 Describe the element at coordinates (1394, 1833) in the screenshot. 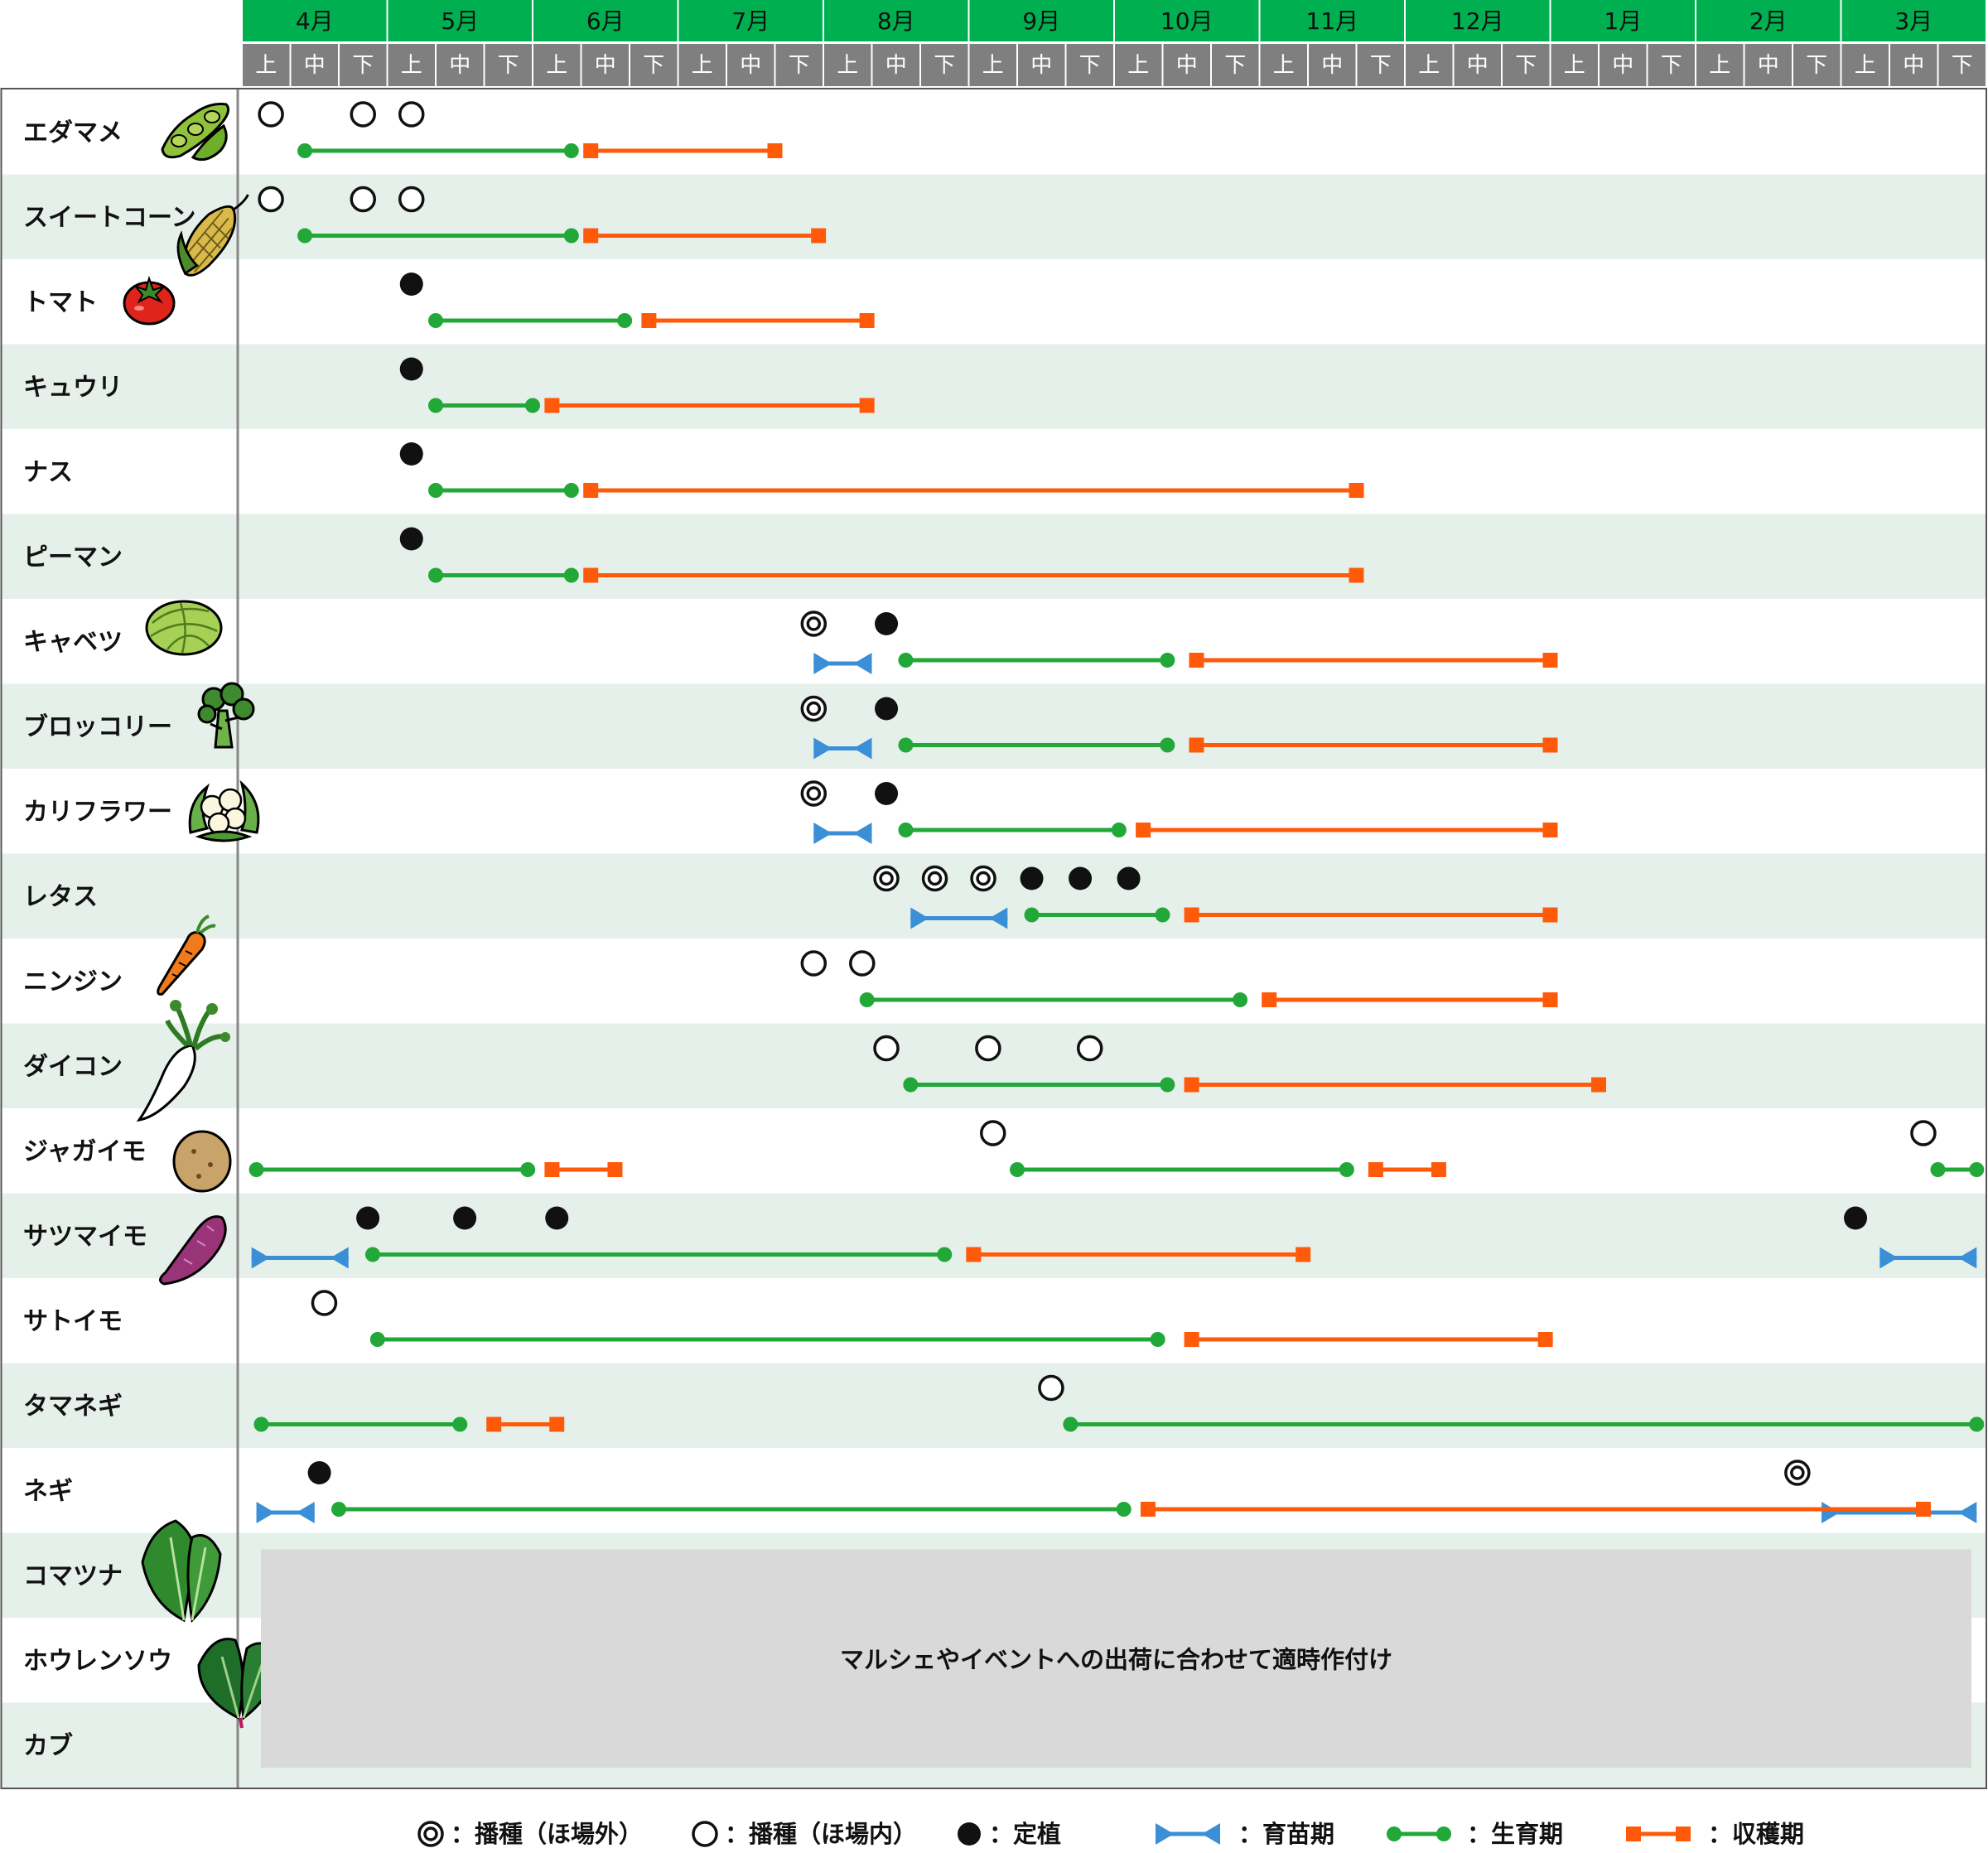

I see `legend-growth-icon-start-marker` at that location.